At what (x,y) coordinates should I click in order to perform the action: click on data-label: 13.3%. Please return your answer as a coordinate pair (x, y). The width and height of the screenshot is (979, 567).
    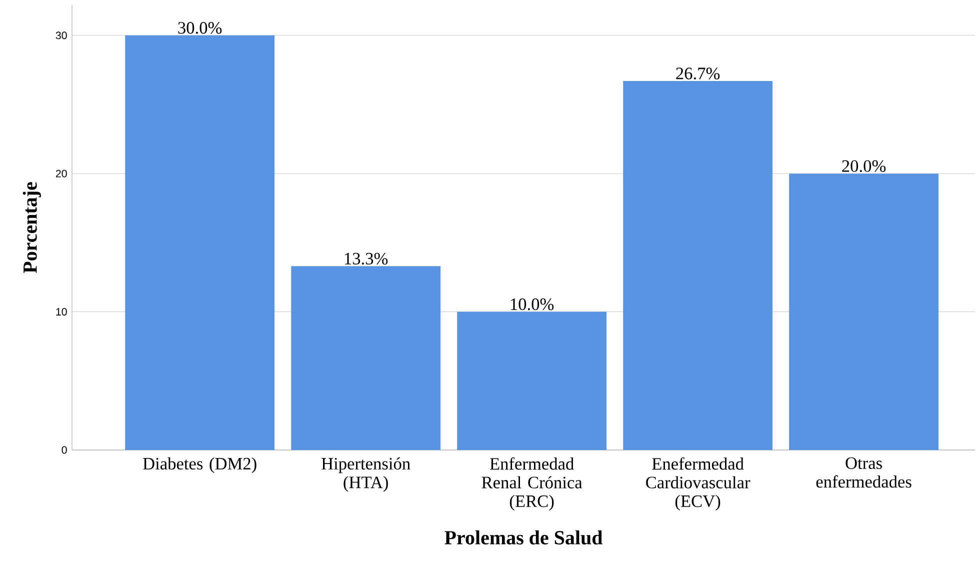
    Looking at the image, I should click on (366, 258).